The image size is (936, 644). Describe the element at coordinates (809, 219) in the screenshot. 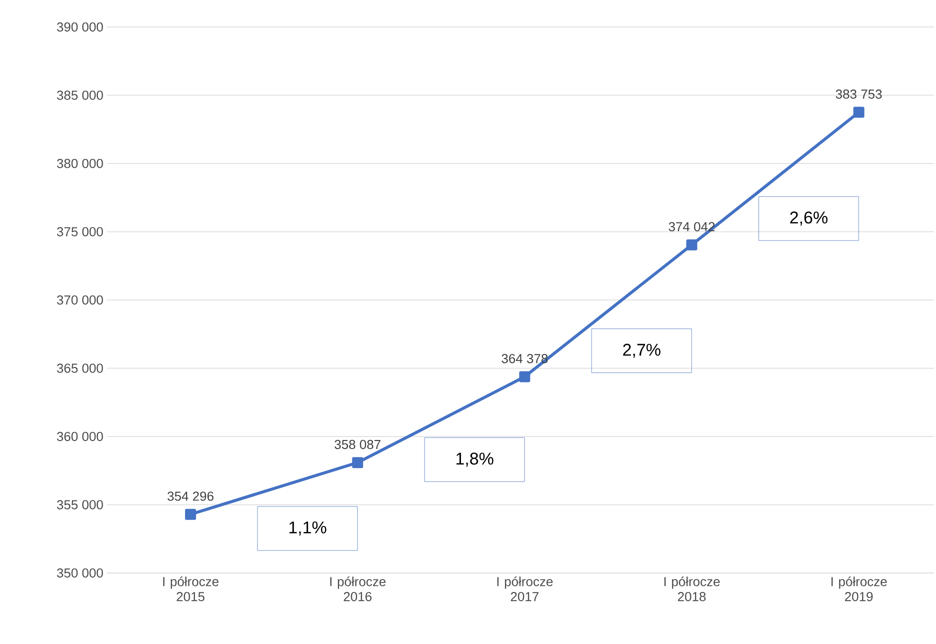

I see `annotation: 2,6%` at that location.